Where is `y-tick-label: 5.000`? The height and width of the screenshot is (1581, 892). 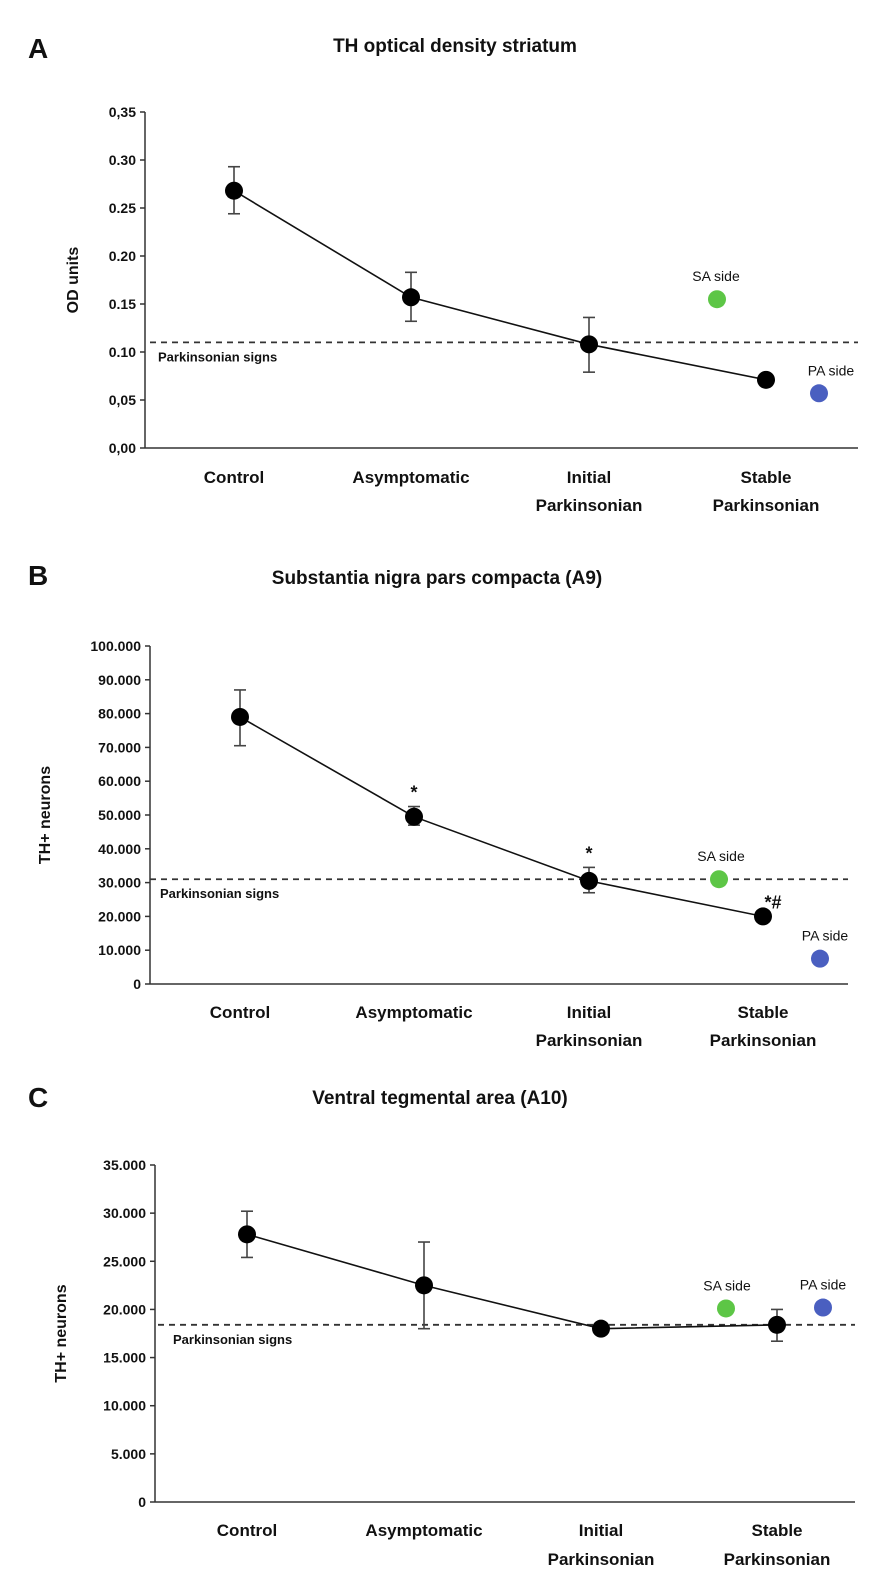
y-tick-label: 5.000 is located at coordinates (128, 1454).